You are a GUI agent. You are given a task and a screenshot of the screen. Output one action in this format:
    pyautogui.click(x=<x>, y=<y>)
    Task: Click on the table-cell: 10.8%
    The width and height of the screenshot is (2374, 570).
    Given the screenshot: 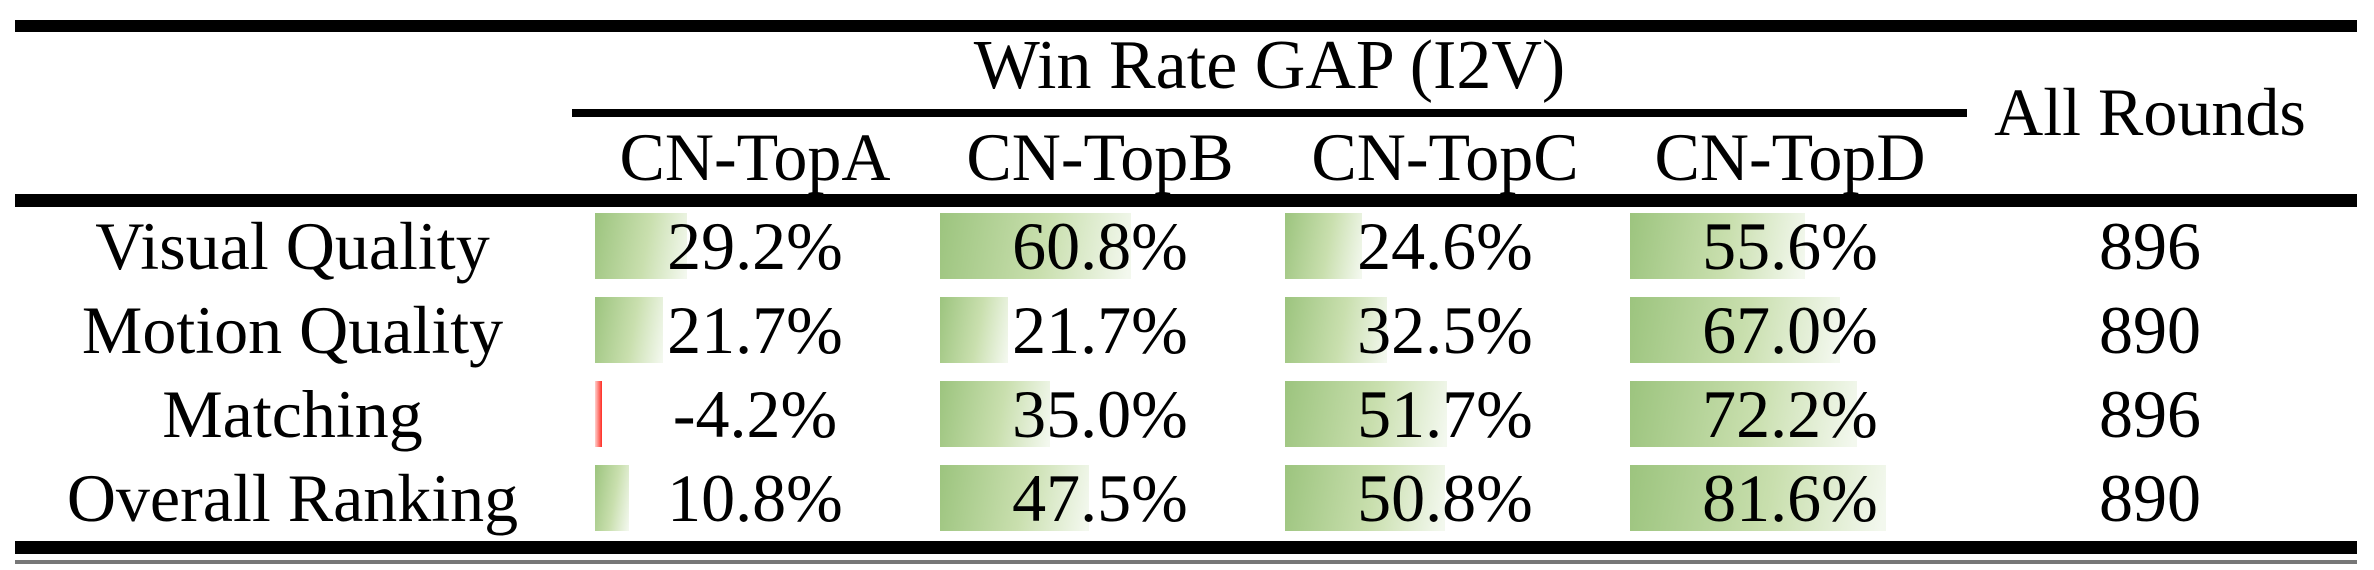 What is the action you would take?
    pyautogui.click(x=755, y=498)
    